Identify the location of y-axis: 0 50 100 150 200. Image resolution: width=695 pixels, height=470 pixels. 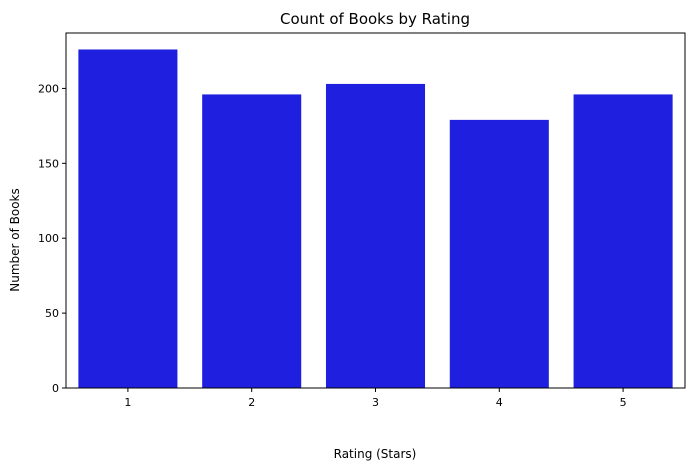
(52, 238).